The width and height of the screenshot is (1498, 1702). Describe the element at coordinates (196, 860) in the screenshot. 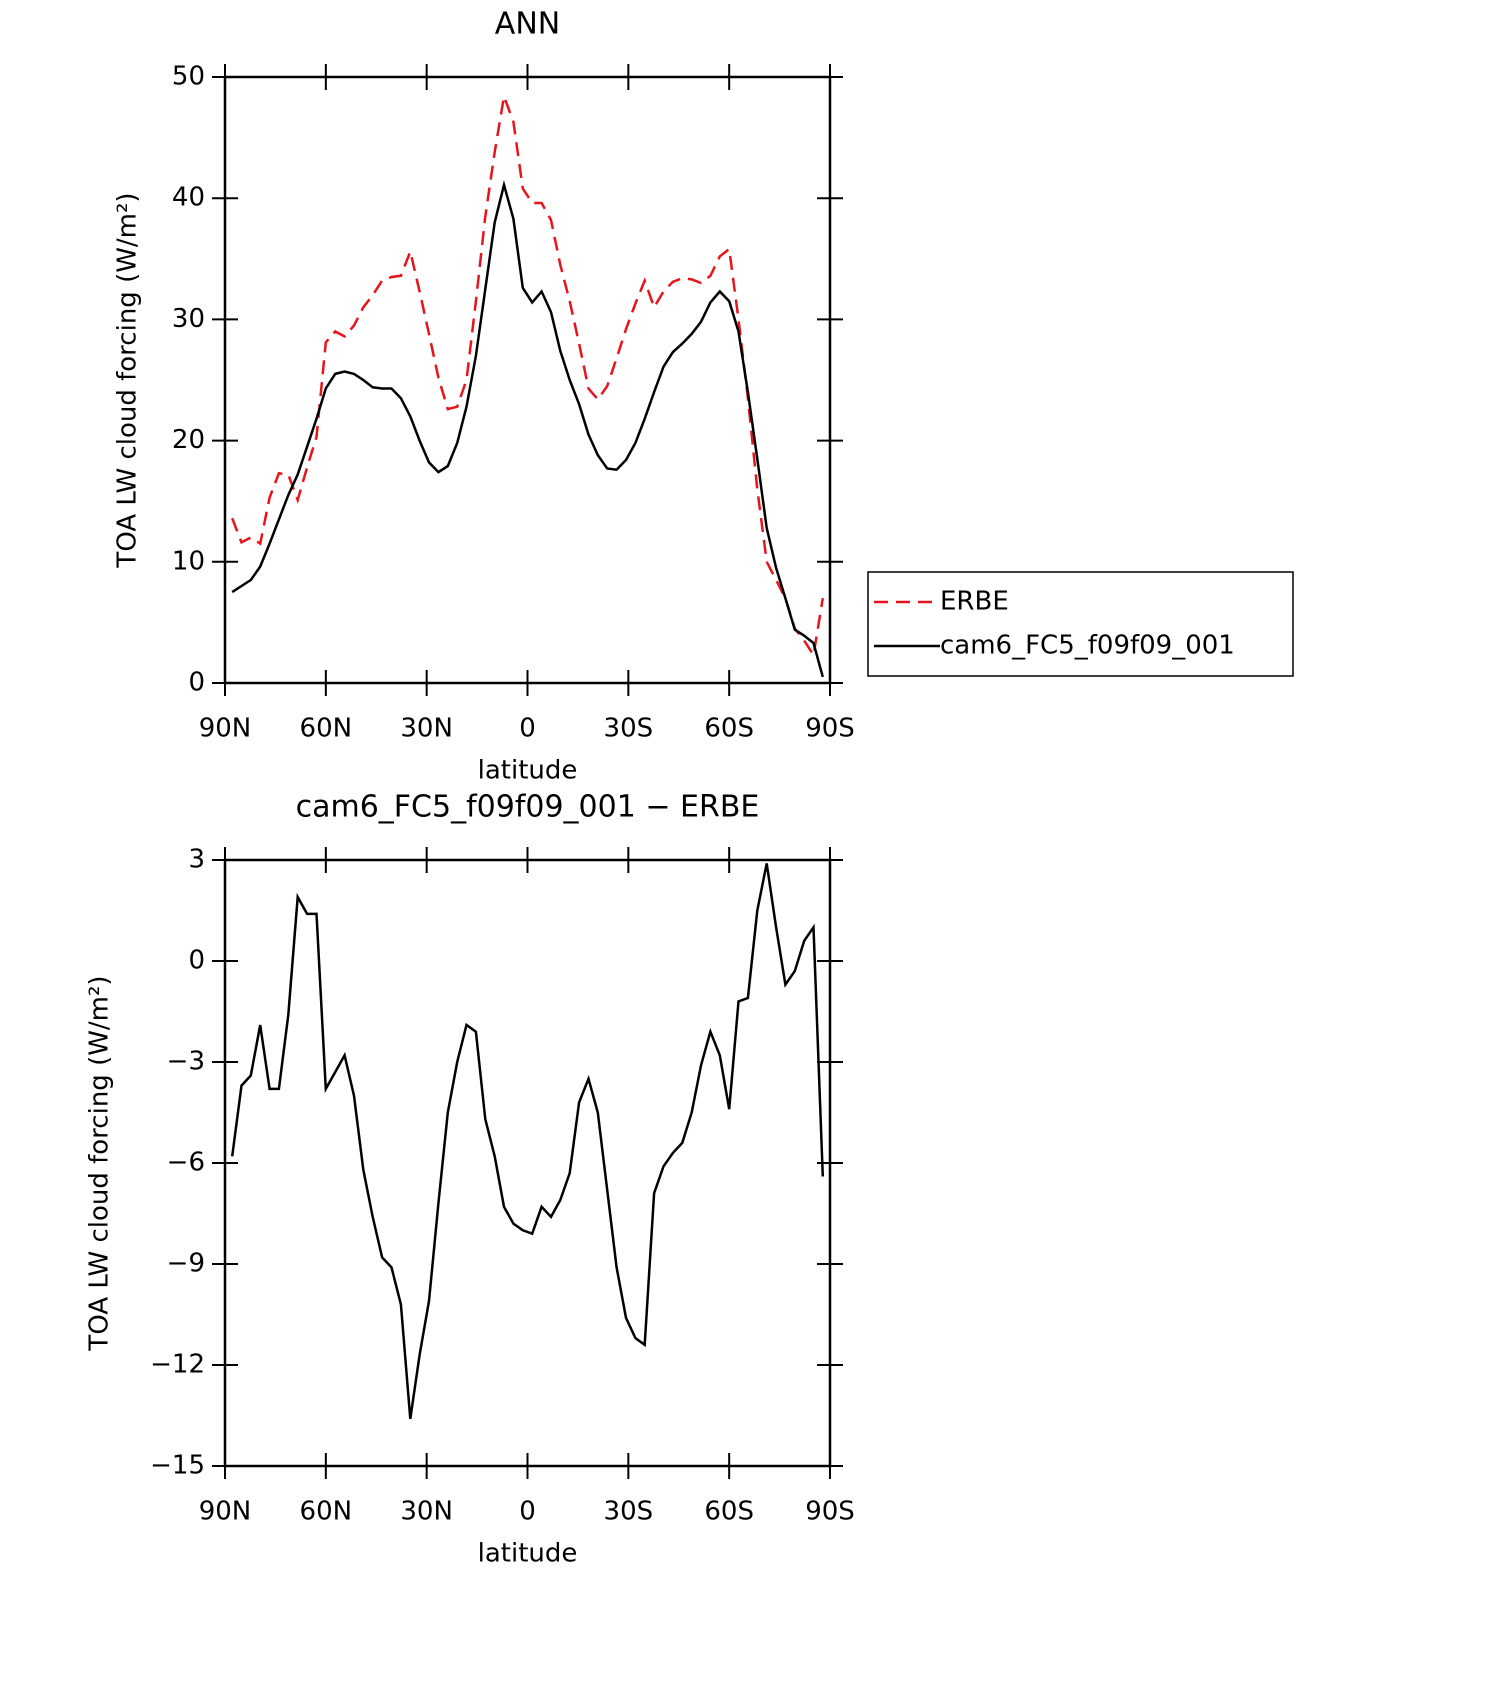

I see `y-tick-label: 3` at that location.